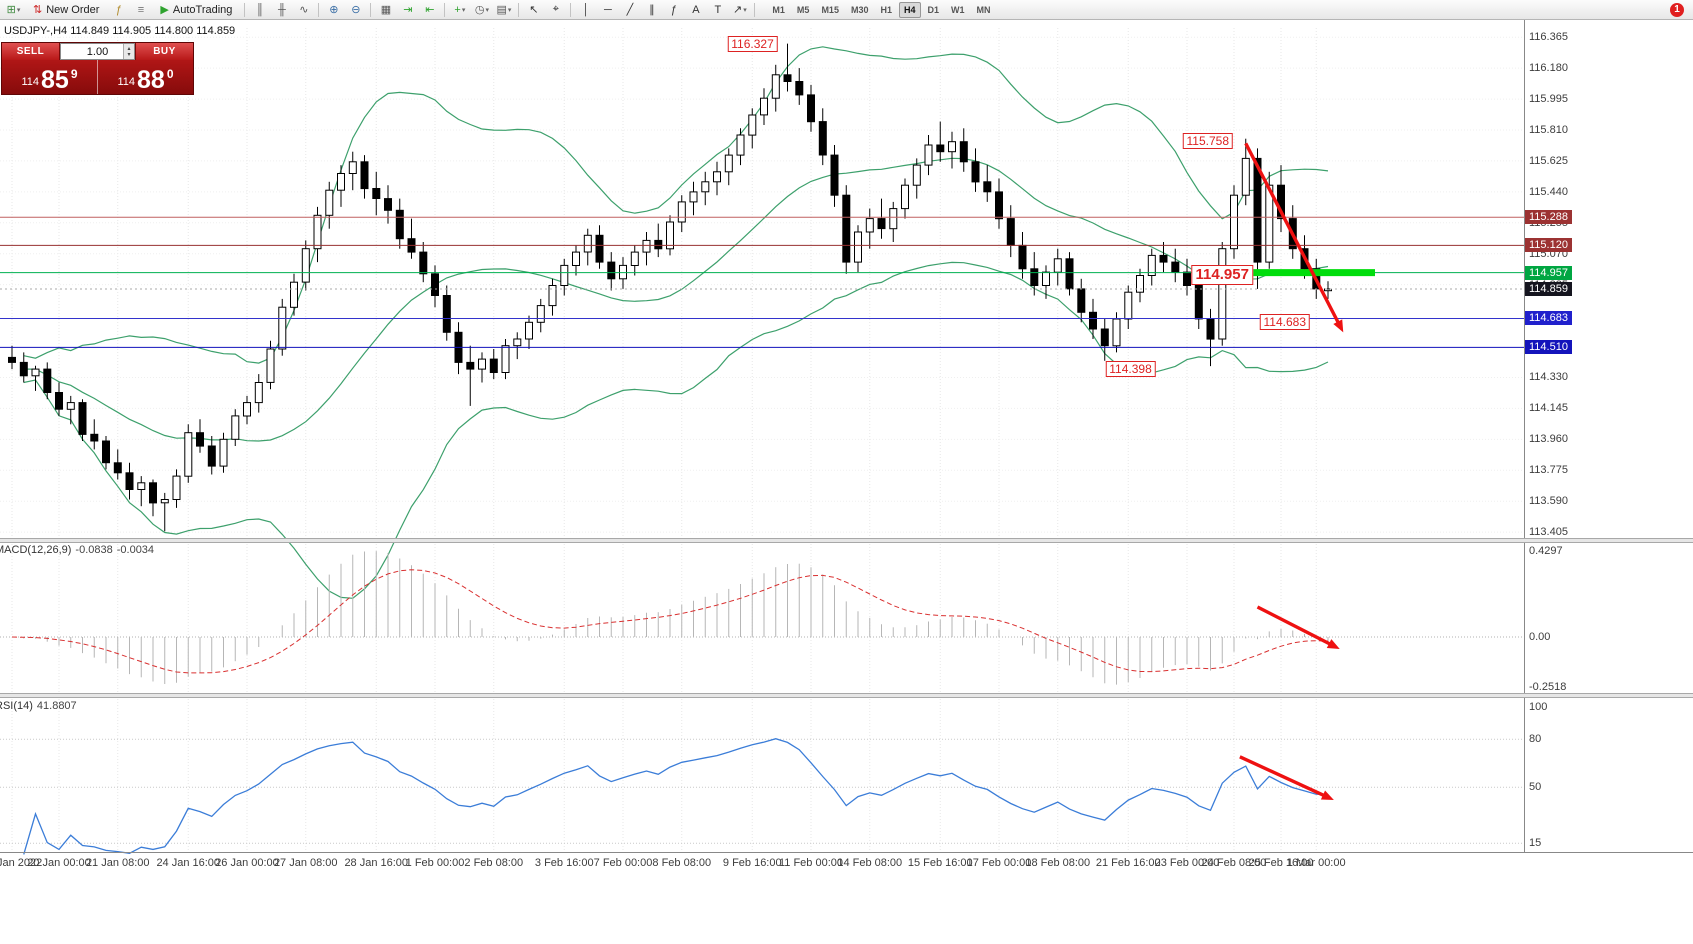 This screenshot has height=944, width=1693. I want to click on template-icon-dropdown: ▾, so click(509, 10).